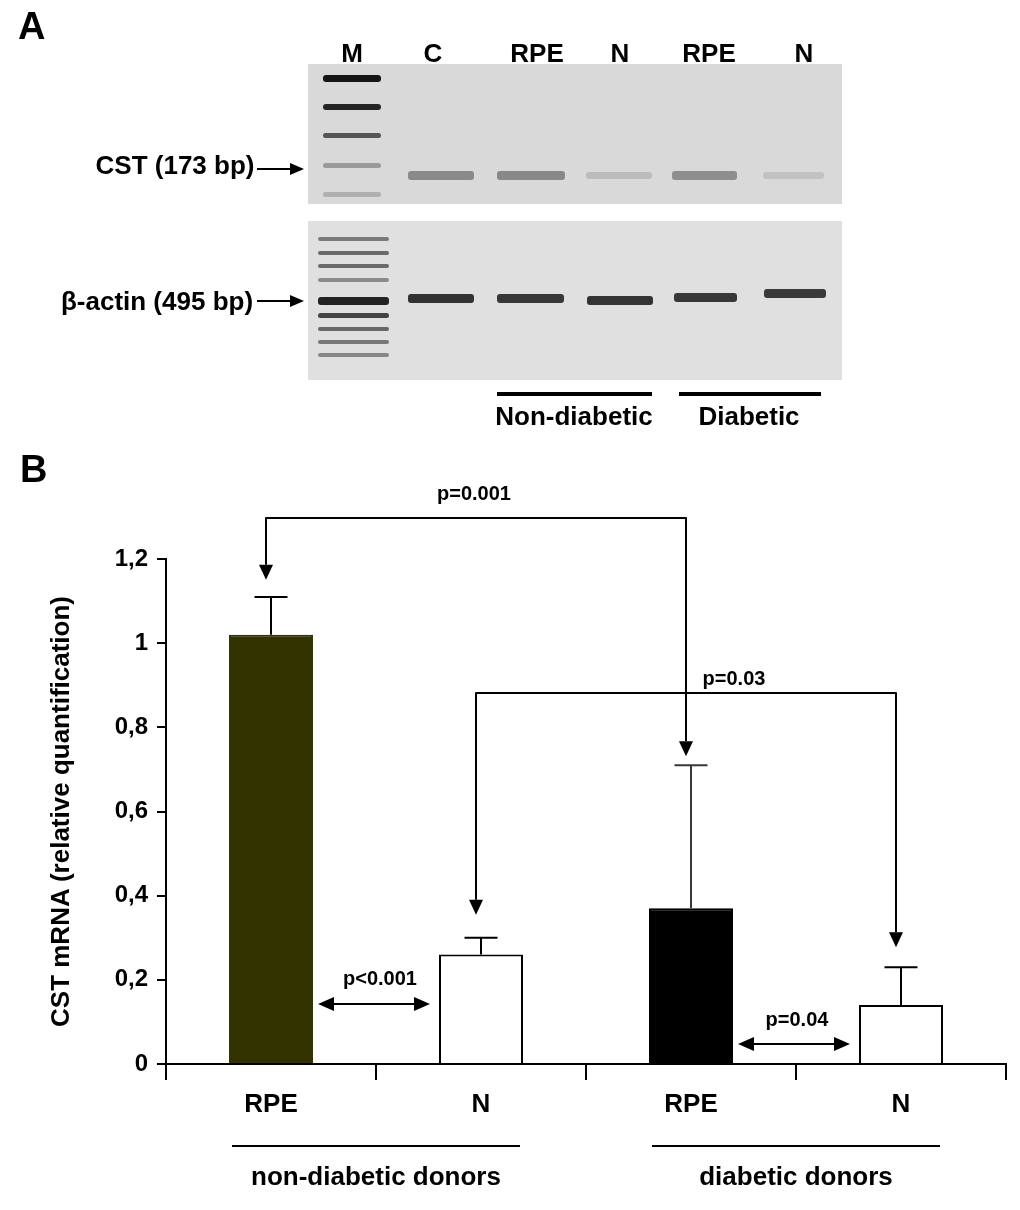 The width and height of the screenshot is (1020, 1210). What do you see at coordinates (376, 1176) in the screenshot?
I see `text: non-diabetic donors` at bounding box center [376, 1176].